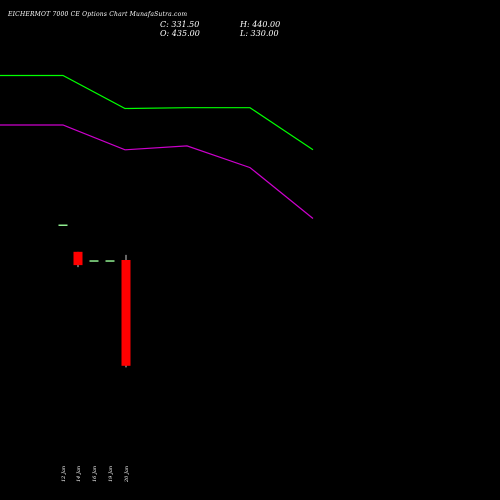 Image resolution: width=500 pixels, height=500 pixels. Describe the element at coordinates (157, 112) in the screenshot. I see `upper-band-line` at that location.